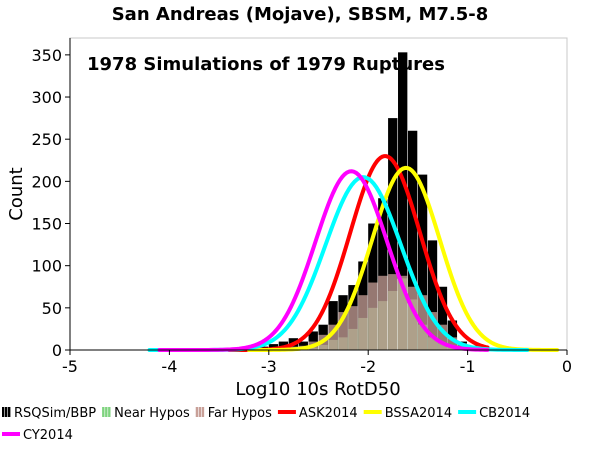 The image size is (600, 450). I want to click on y-axis-ticks: 0 50 100 150 200 250 300 350, so click(50, 203).